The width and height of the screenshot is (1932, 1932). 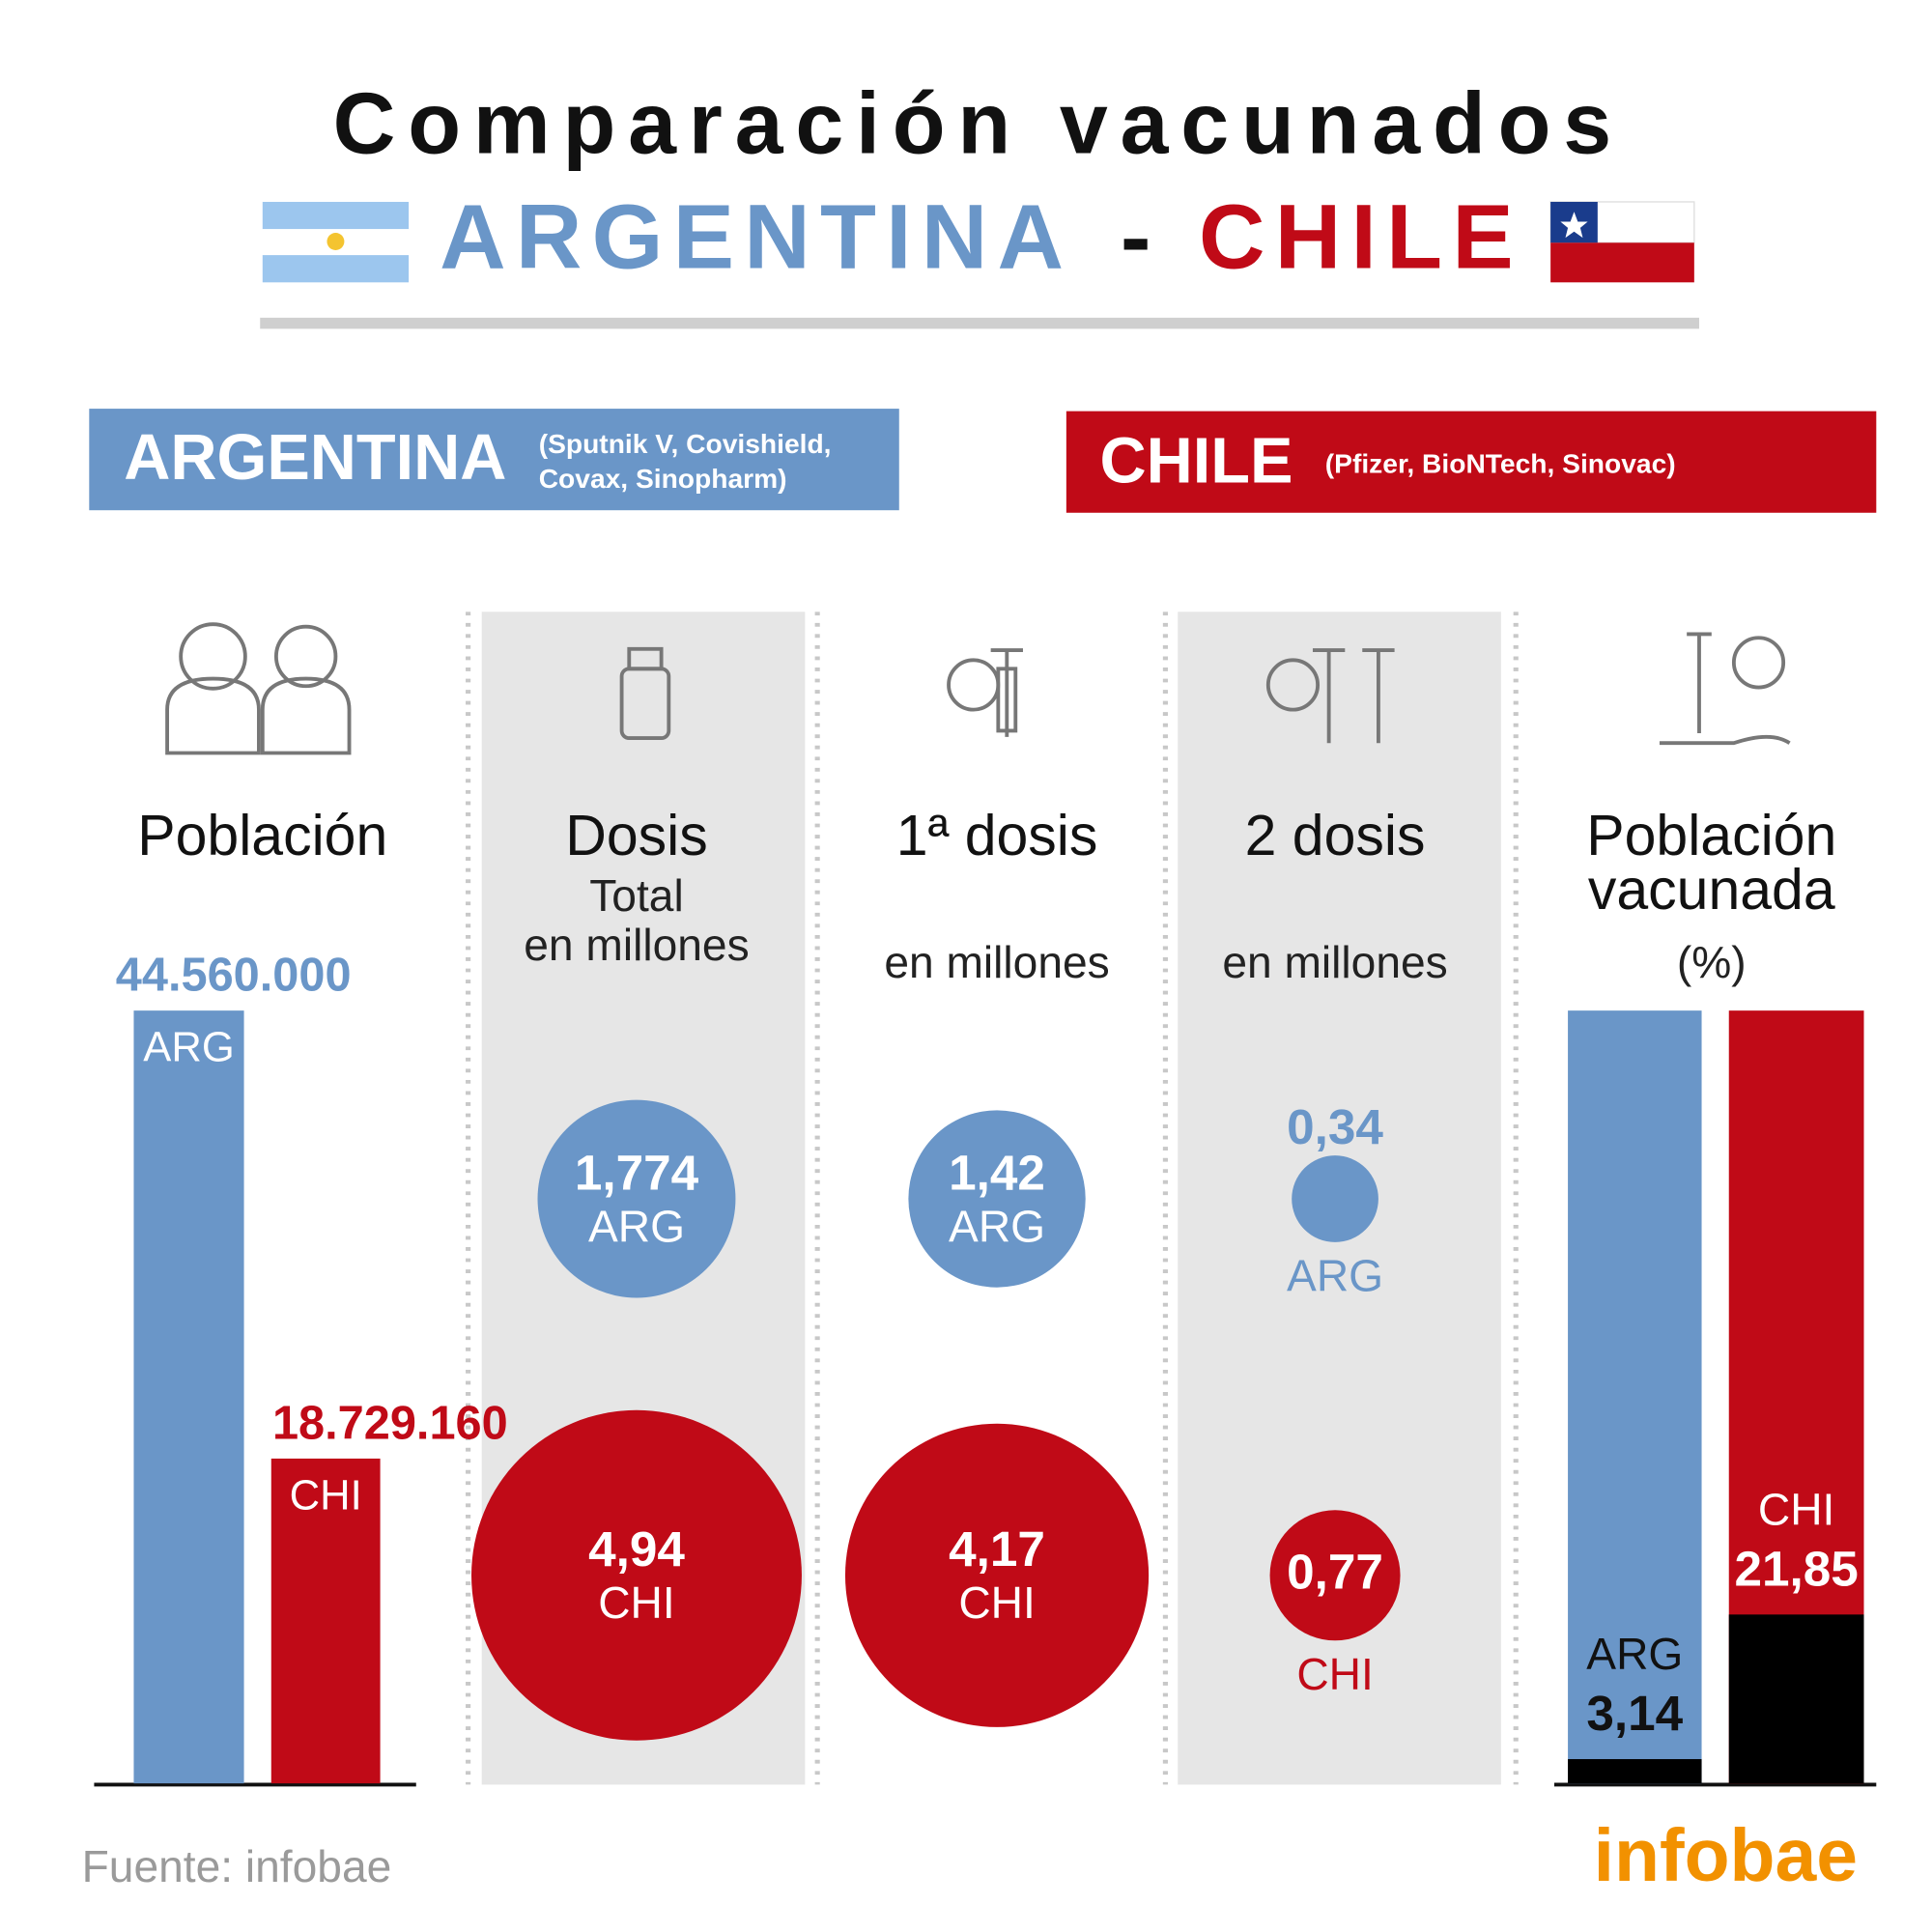 I want to click on panel-title: ARGENTINA, so click(x=315, y=458).